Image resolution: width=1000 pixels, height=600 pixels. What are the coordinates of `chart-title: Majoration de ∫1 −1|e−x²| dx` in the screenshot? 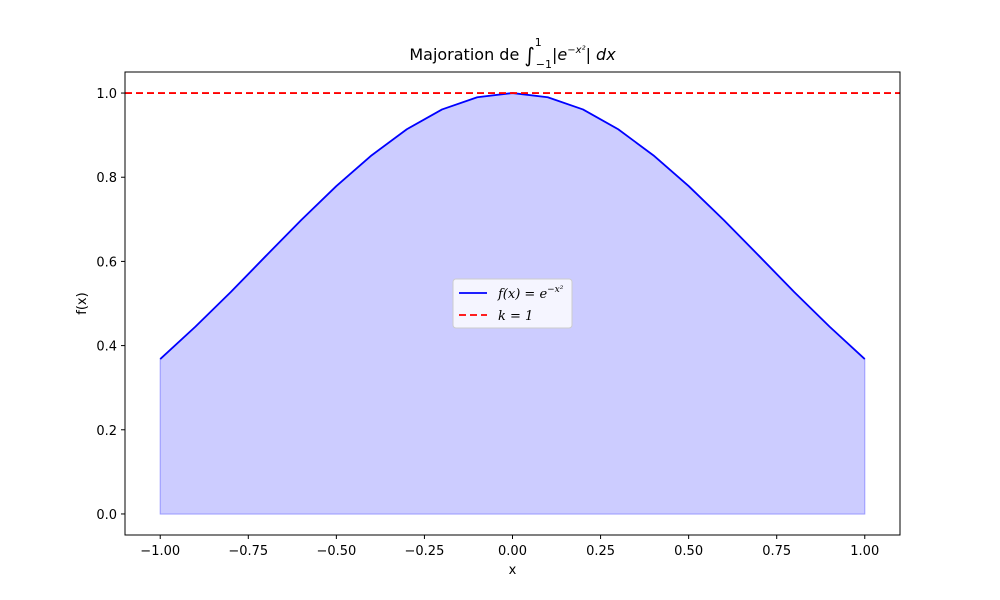 It's located at (512, 53).